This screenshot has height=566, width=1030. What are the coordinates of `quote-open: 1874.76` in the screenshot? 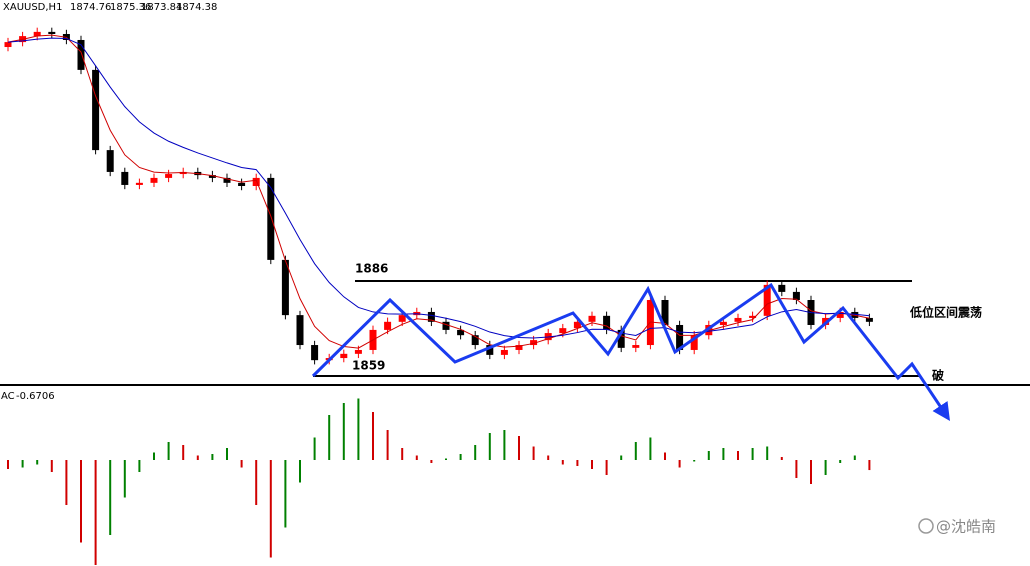 It's located at (90, 7).